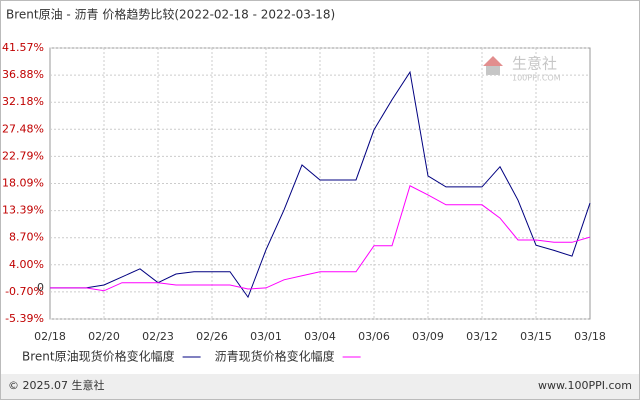  I want to click on footer-copyright: © 2025.07 生意社, so click(56, 385).